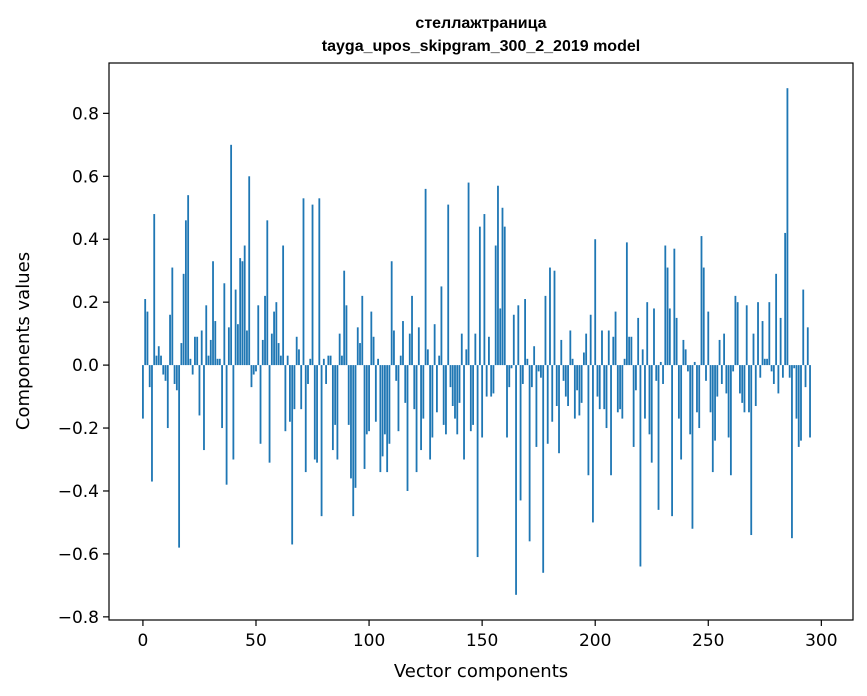  I want to click on y-tick-label: 0.6, so click(85, 177).